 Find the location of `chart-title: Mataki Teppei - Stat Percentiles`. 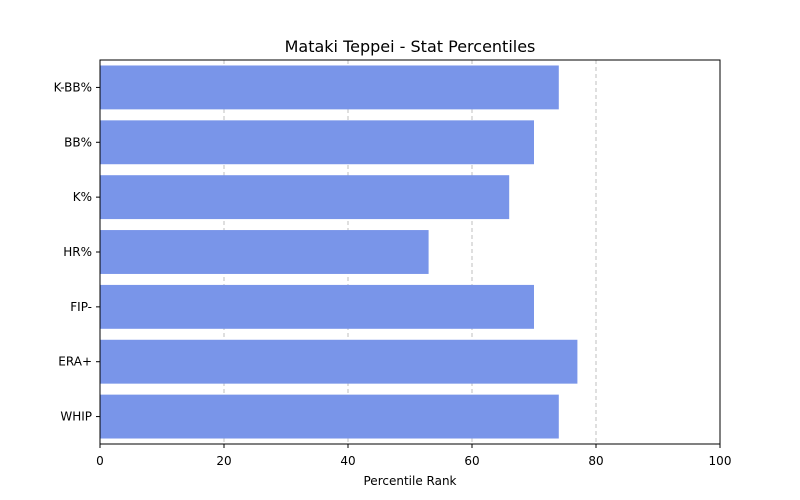

chart-title: Mataki Teppei - Stat Percentiles is located at coordinates (410, 46).